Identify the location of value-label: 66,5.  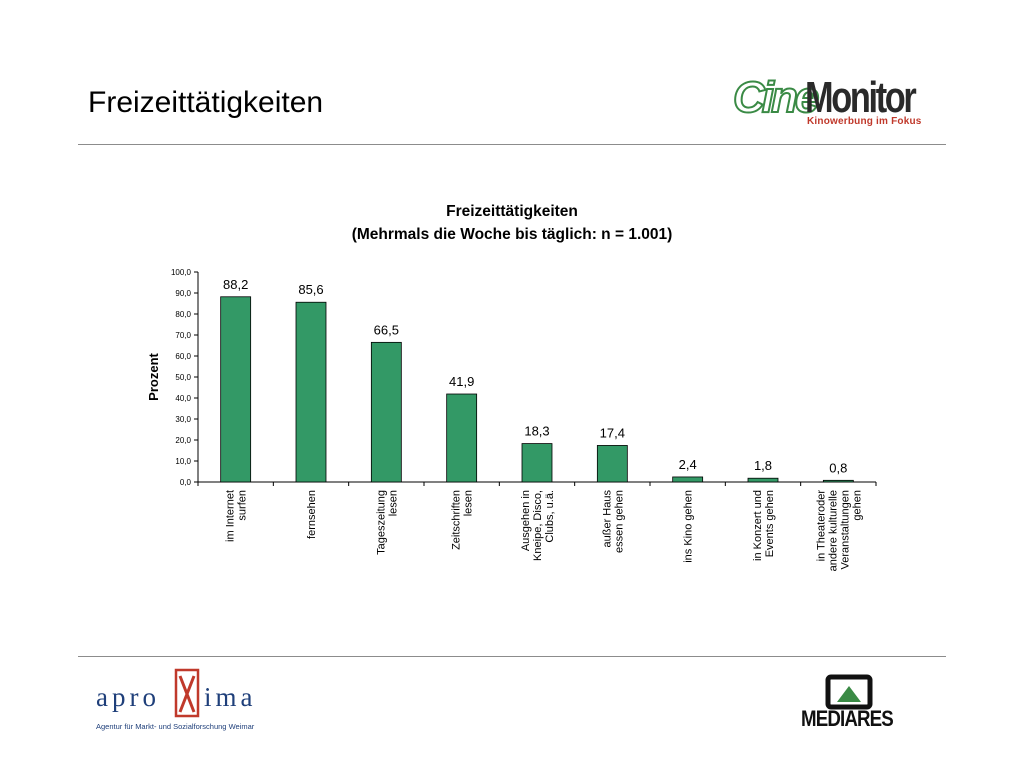
(386, 329).